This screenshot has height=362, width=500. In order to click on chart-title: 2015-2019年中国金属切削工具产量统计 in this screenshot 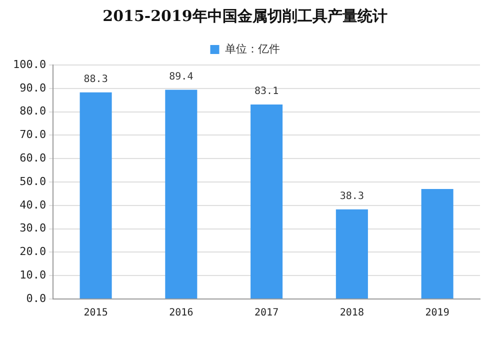, I will do `click(245, 15)`.